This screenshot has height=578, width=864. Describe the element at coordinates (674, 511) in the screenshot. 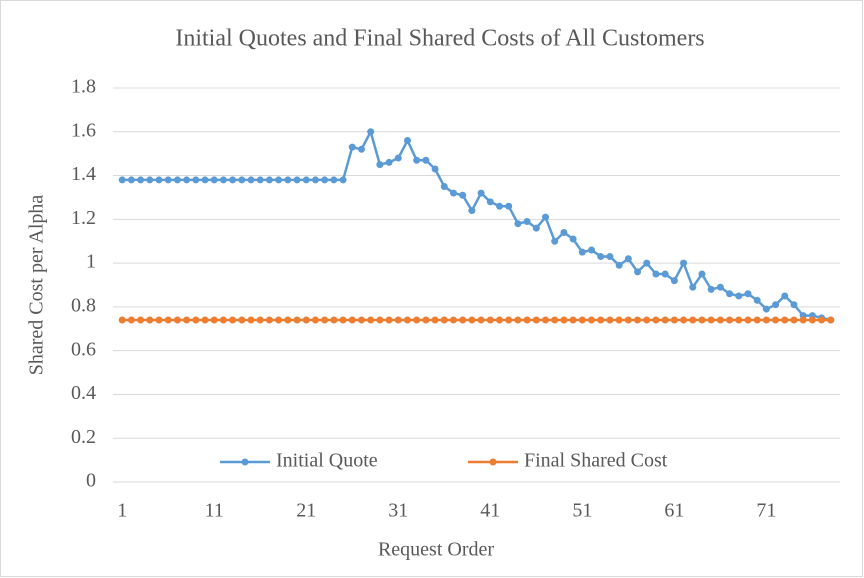

I see `x-tick-label: 61` at that location.